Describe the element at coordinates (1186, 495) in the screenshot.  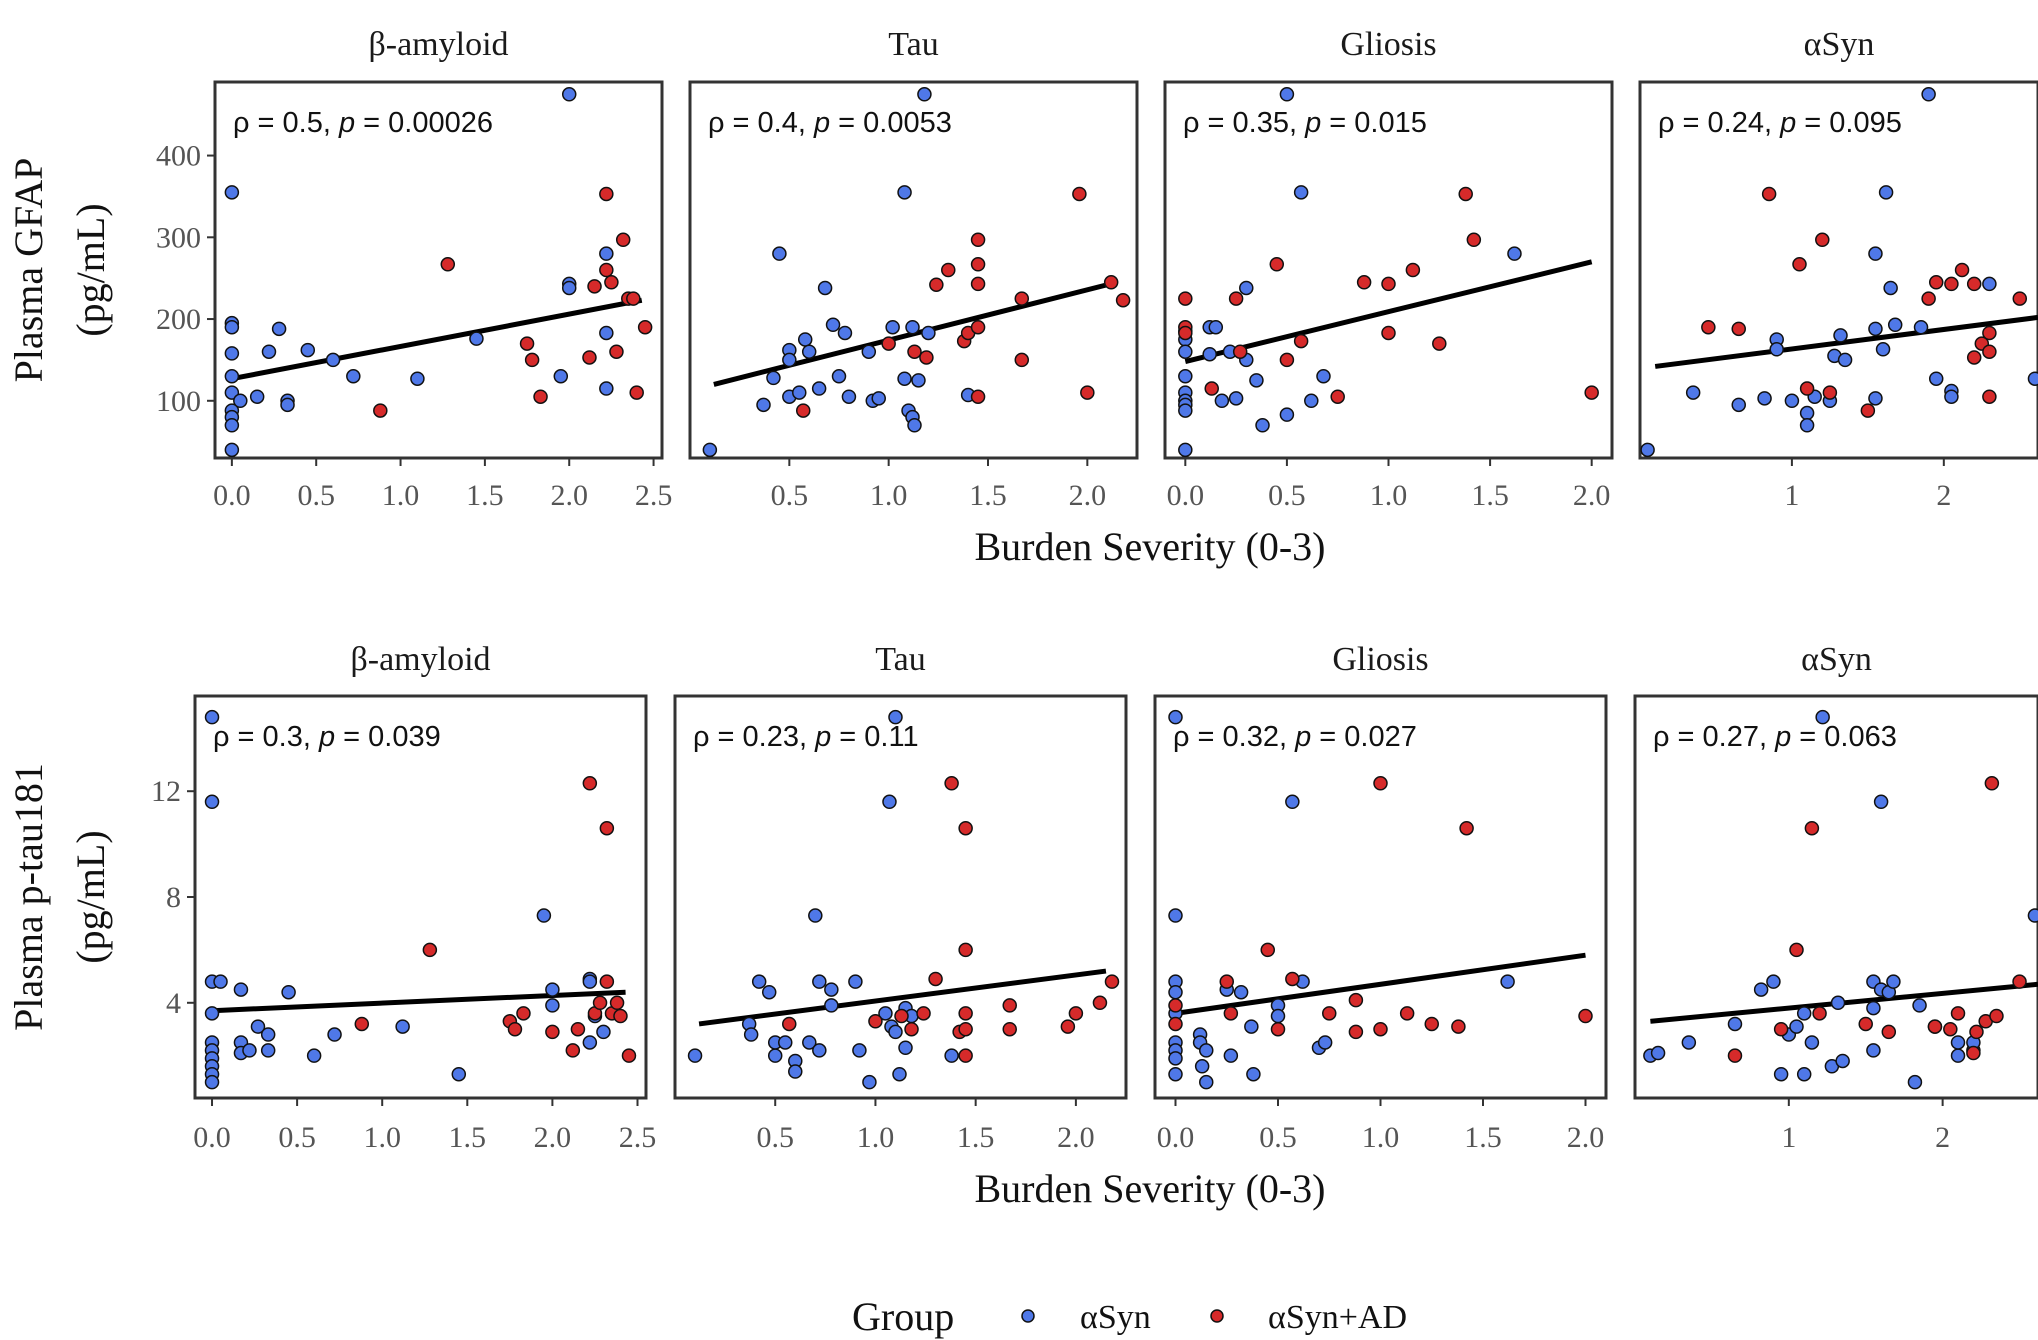
I see `x-tick-label: 0.0` at that location.